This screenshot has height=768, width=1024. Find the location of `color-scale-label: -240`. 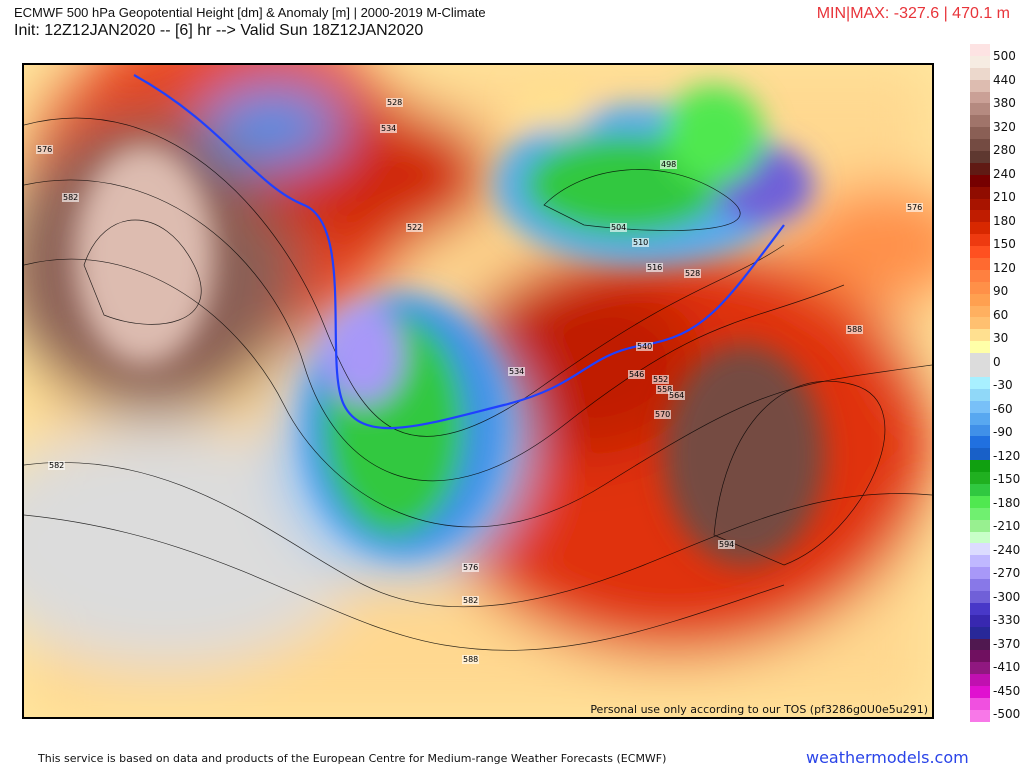

color-scale-label: -240 is located at coordinates (1007, 549).